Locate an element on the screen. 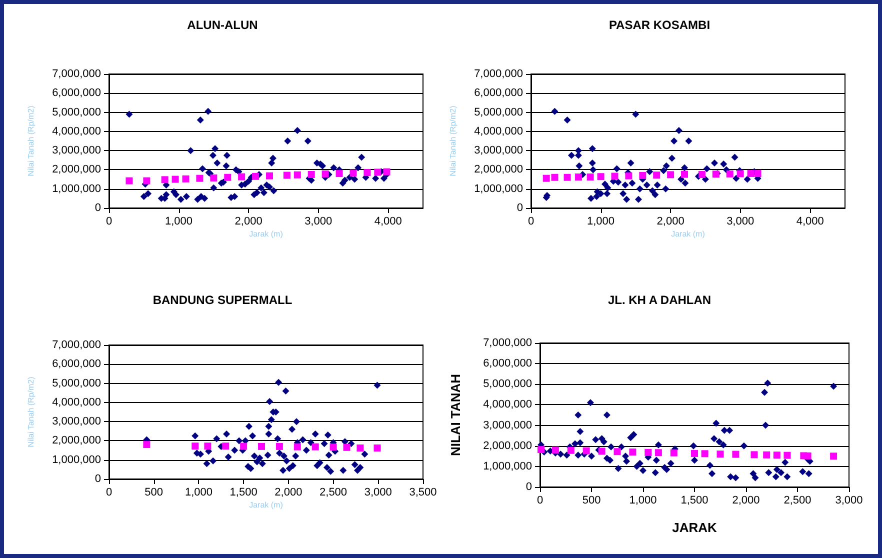  x-tick-label: 3,000 is located at coordinates (849, 500).